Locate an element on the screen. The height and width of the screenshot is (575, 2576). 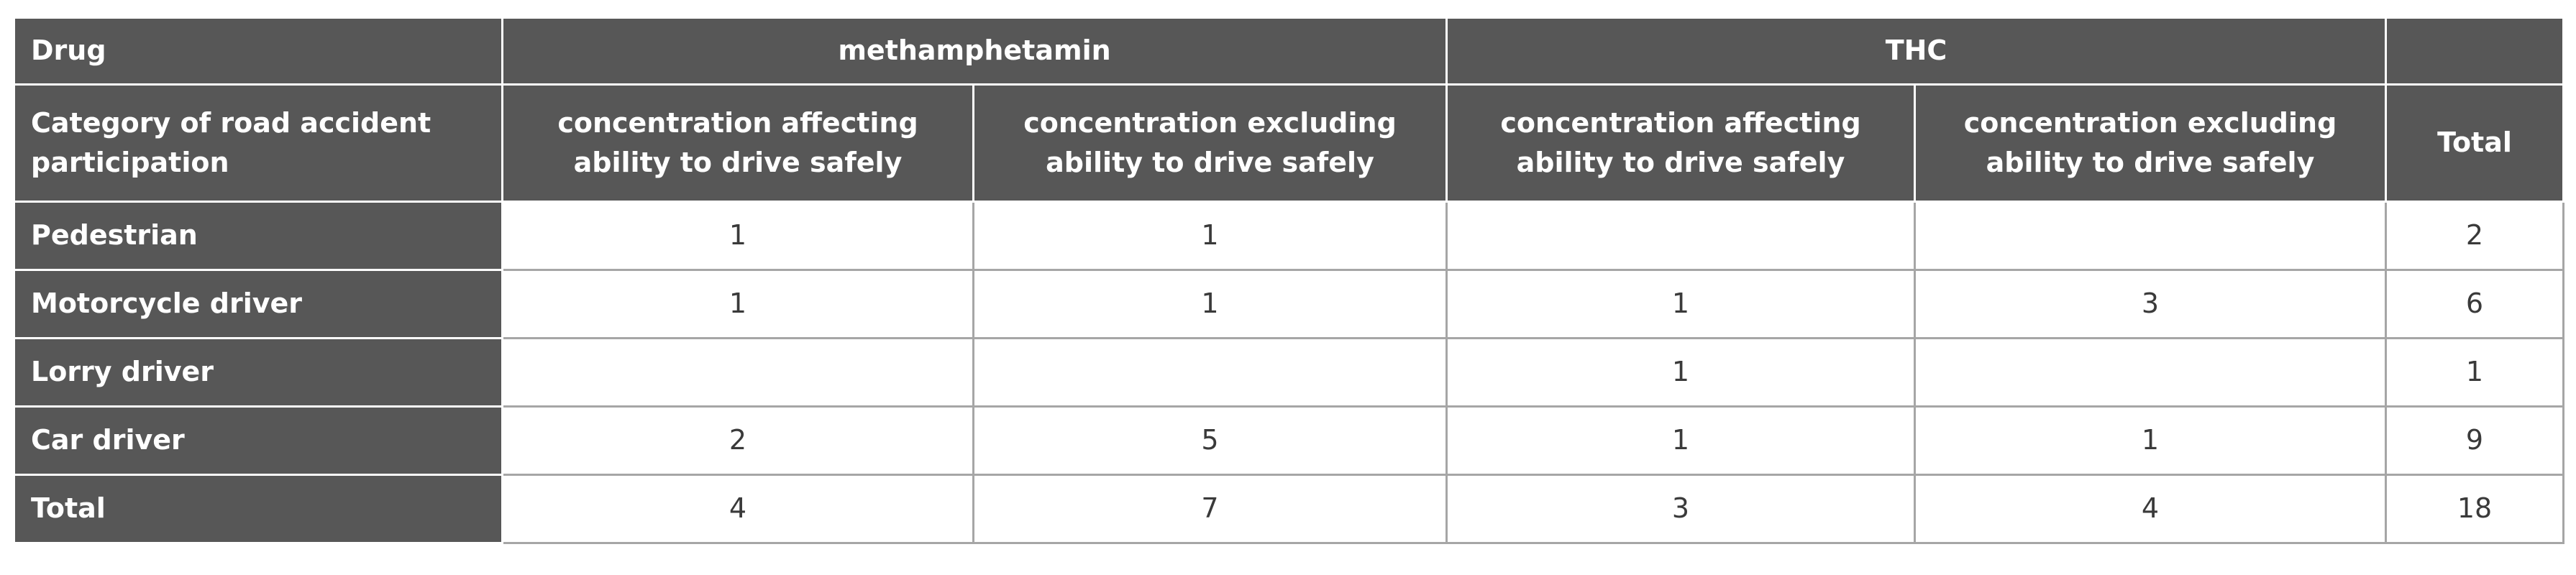
table-row: Pedestrian 1 1 2 is located at coordinates (1288, 236).